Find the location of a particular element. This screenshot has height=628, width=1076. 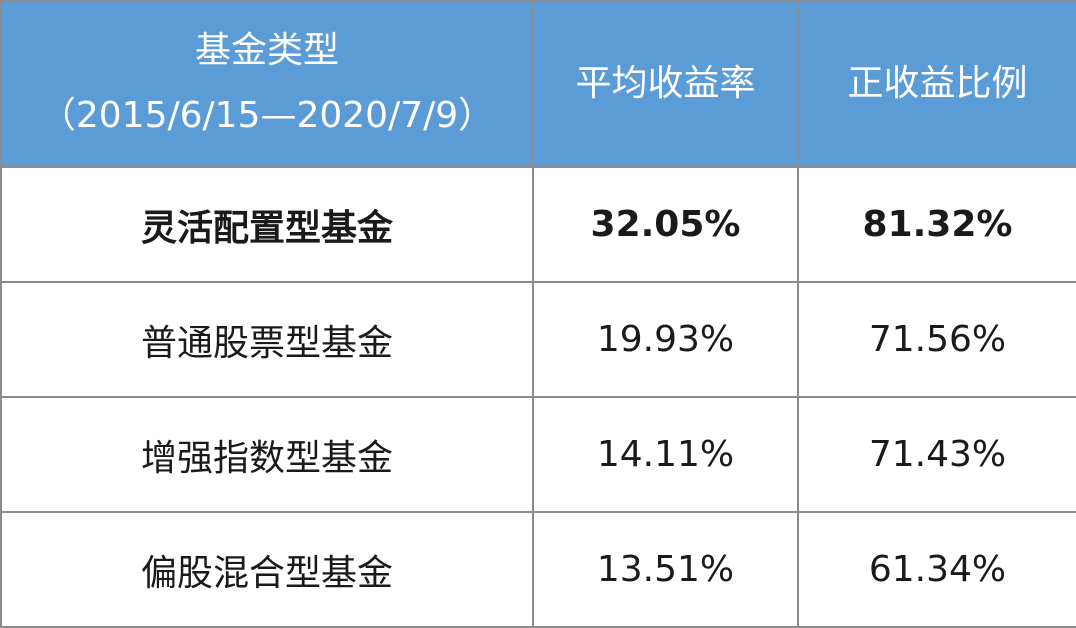

cell: 增强指数型基金 is located at coordinates (267, 454).